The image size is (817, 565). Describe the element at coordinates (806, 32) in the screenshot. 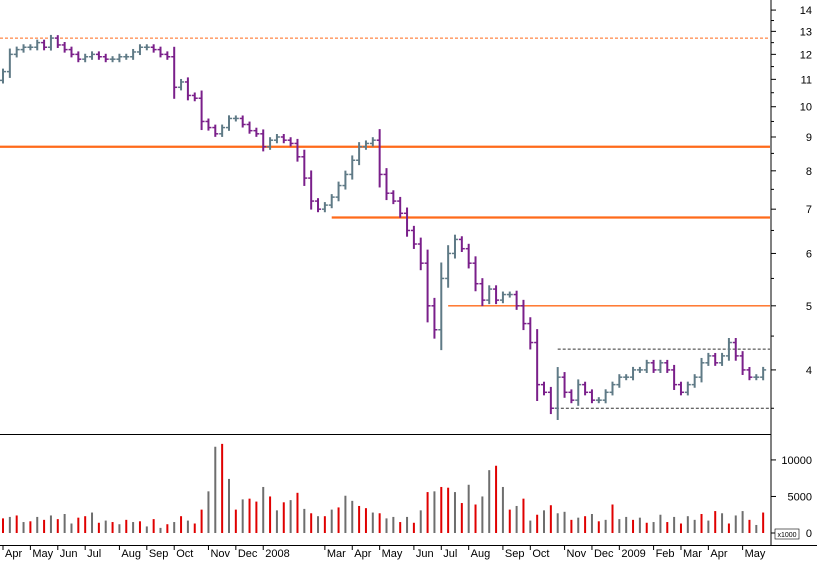

I see `price-tick-label: 13` at that location.